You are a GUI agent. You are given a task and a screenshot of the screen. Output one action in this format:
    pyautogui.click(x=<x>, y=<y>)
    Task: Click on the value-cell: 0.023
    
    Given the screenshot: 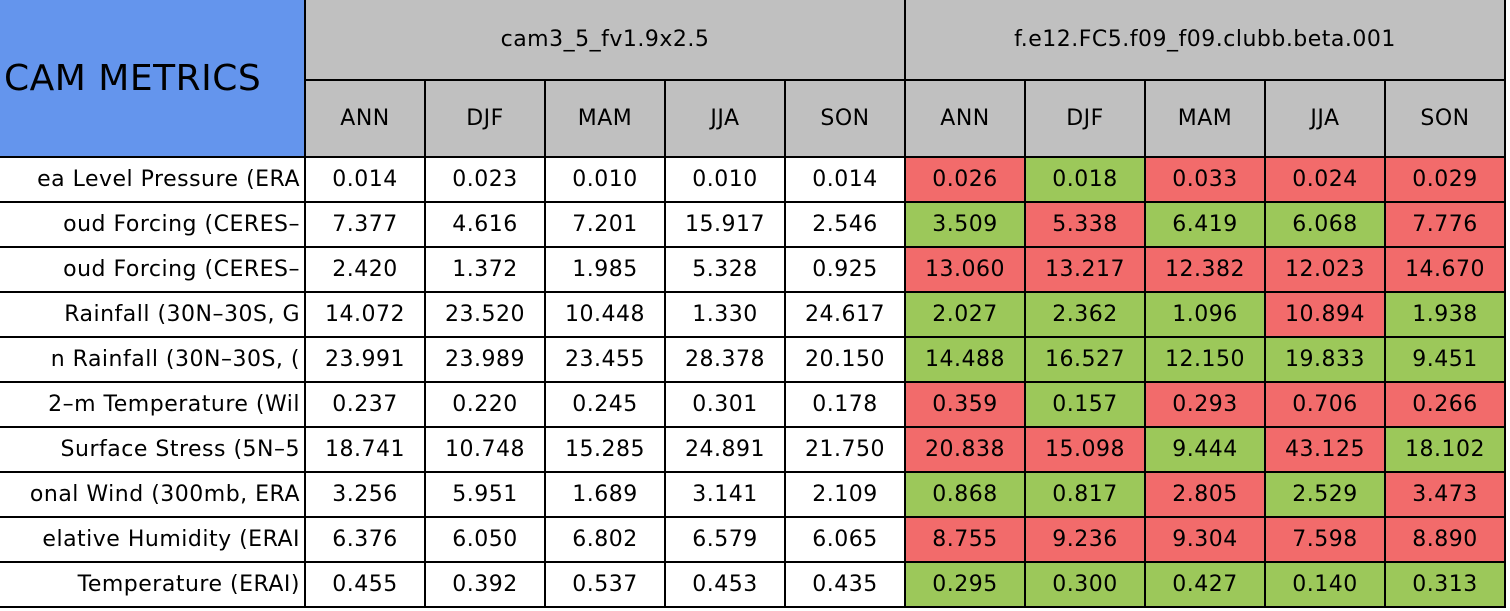 What is the action you would take?
    pyautogui.click(x=486, y=180)
    